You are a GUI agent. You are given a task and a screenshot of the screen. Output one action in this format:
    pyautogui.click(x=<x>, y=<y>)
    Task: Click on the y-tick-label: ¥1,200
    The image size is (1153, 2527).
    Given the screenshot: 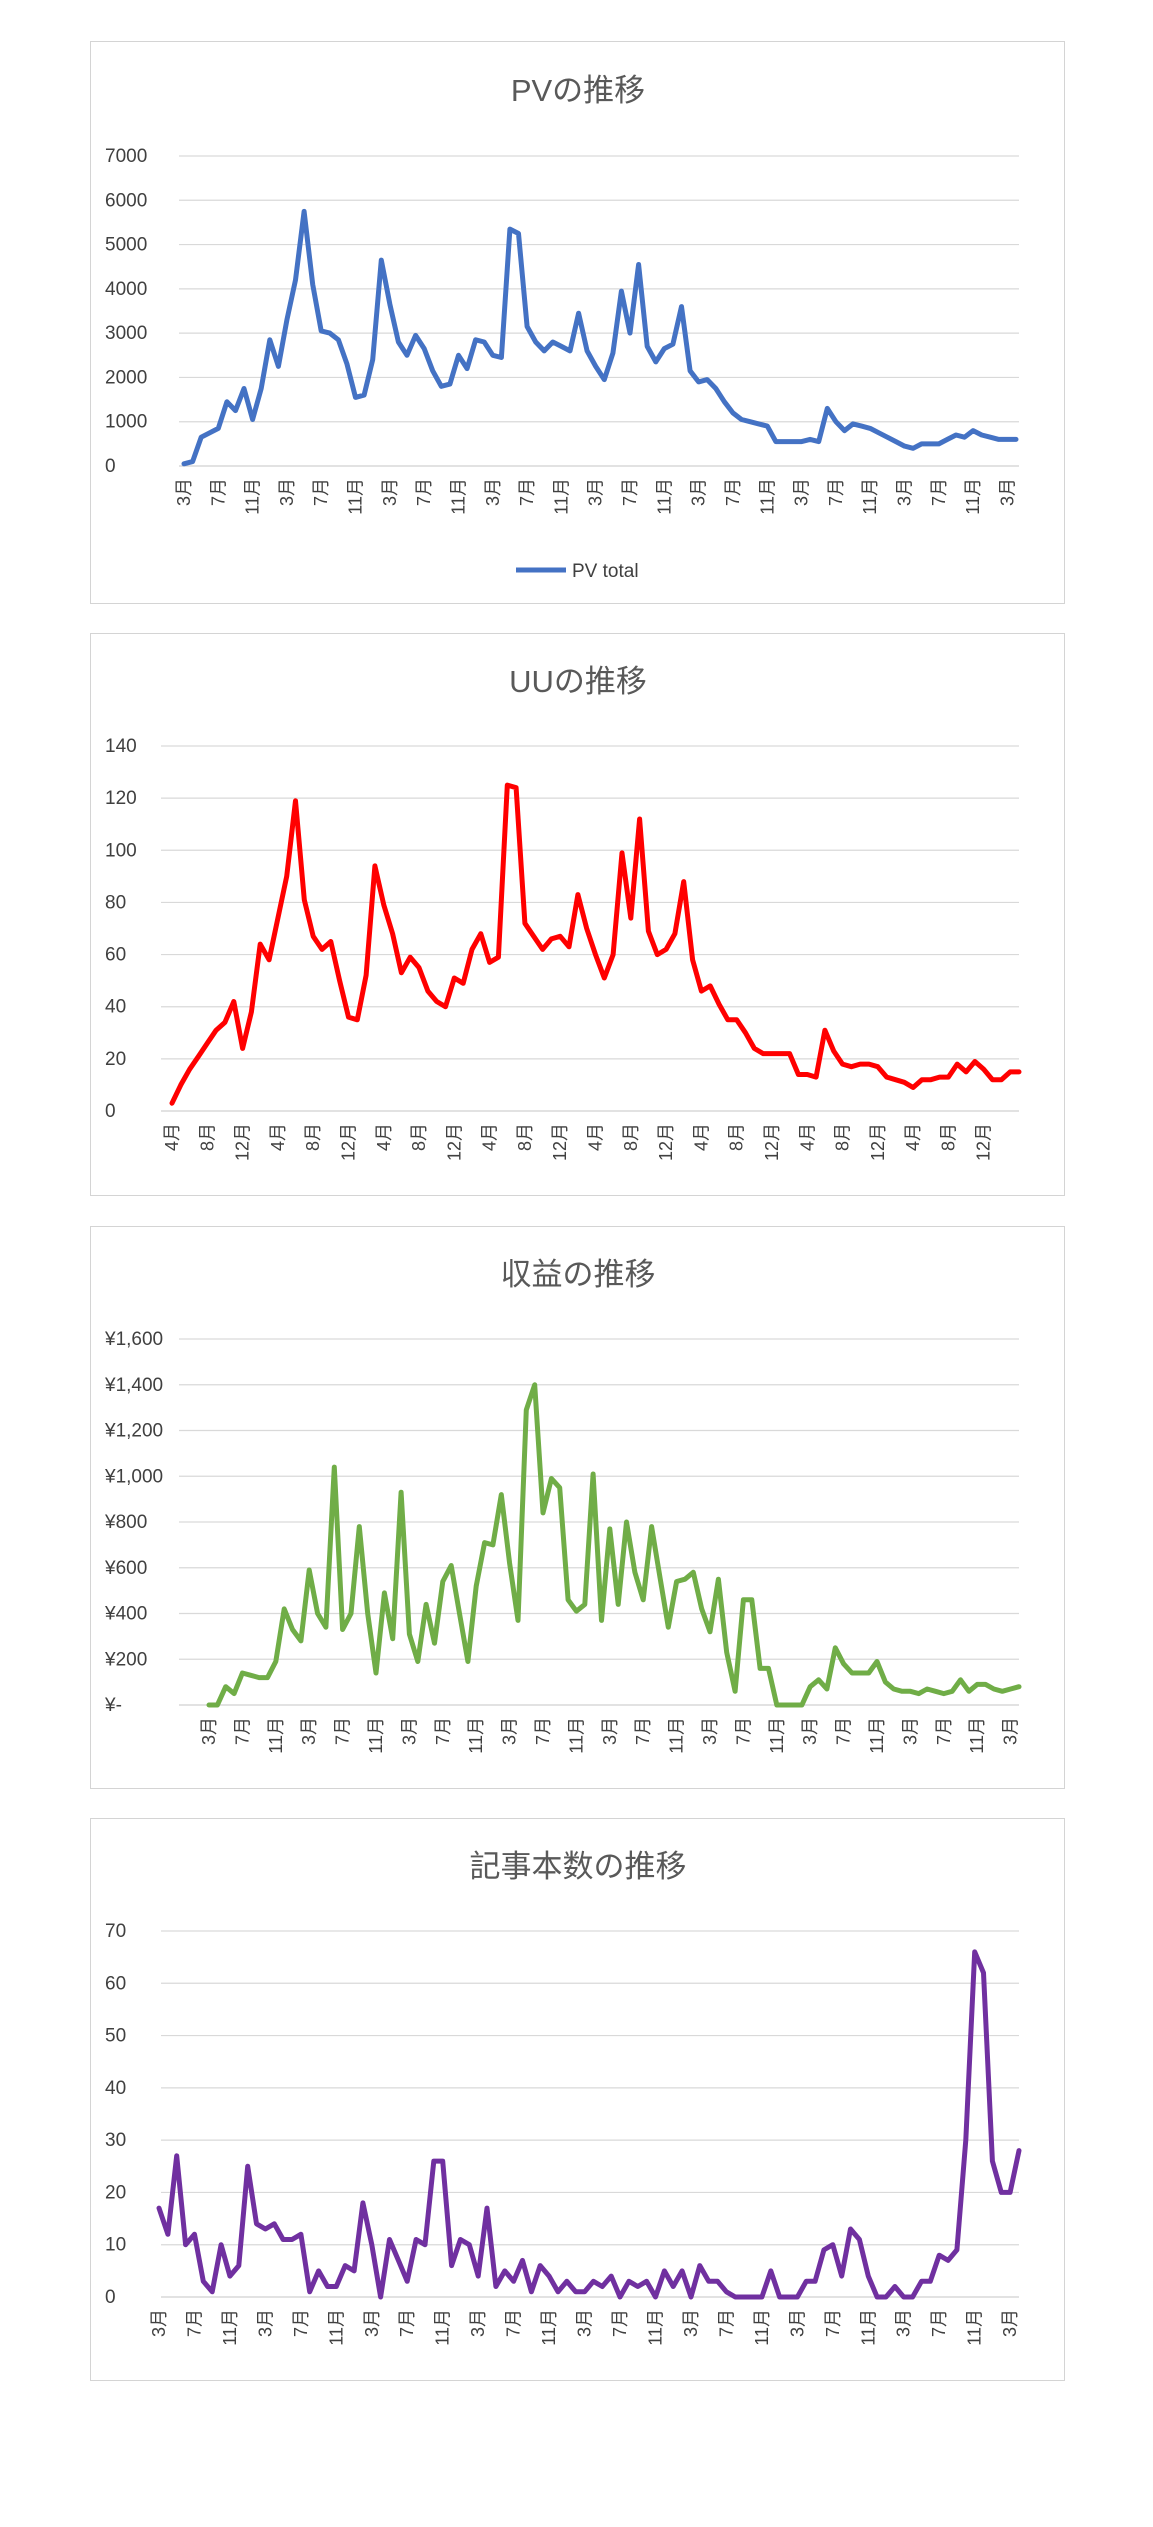 What is the action you would take?
    pyautogui.click(x=133, y=1431)
    